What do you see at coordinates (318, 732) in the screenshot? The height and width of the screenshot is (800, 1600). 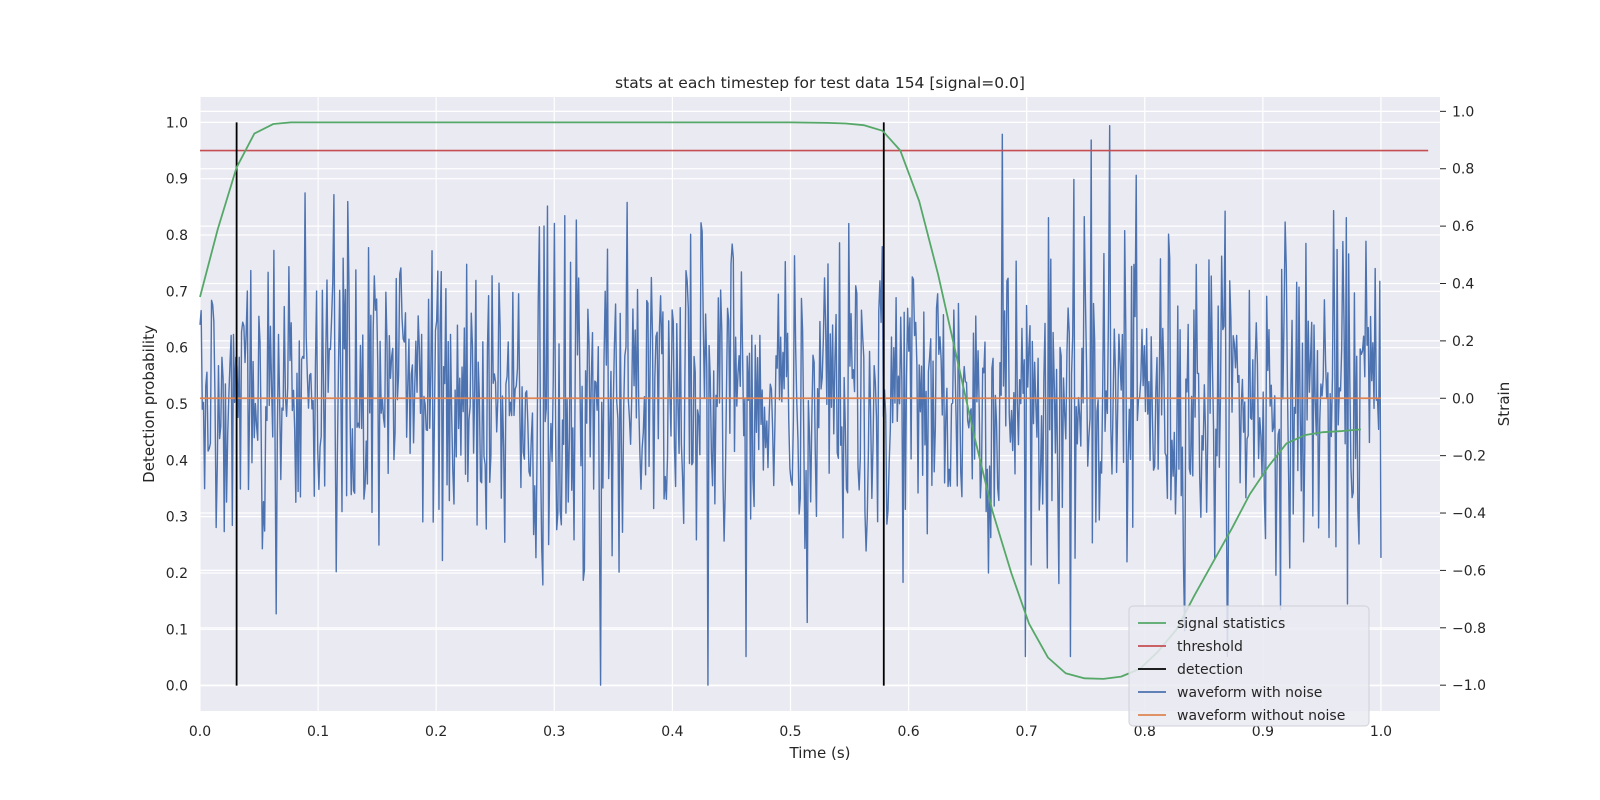 I see `x-tick-label: 0.1` at bounding box center [318, 732].